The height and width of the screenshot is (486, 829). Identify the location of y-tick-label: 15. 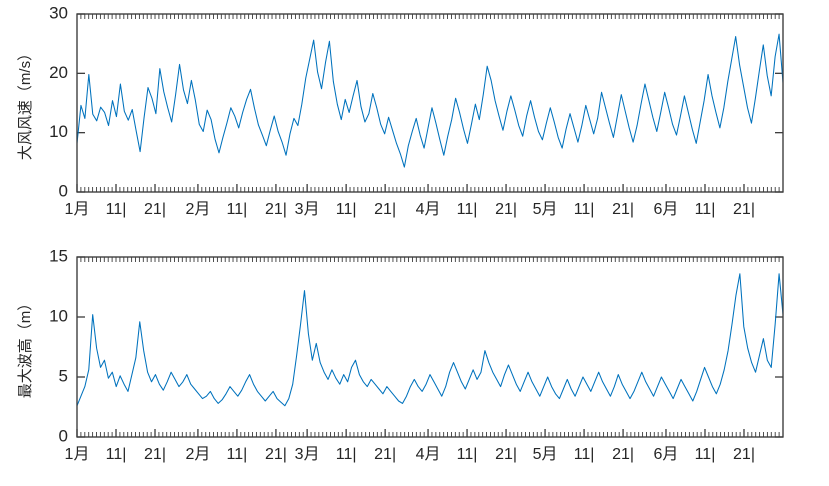
(58, 255).